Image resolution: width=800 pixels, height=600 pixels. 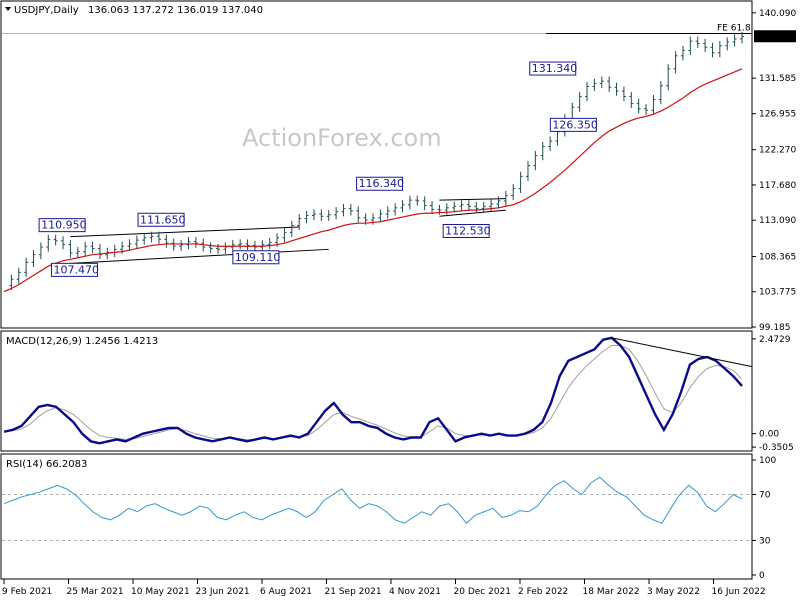 What do you see at coordinates (353, 592) in the screenshot?
I see `x-axis-tick-label: 21 Sep 2021` at bounding box center [353, 592].